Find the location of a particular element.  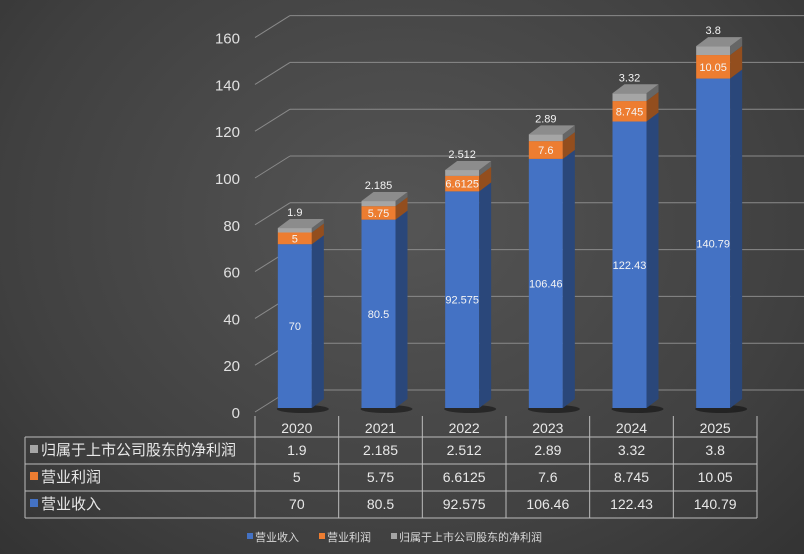

data-label: 140.79 is located at coordinates (713, 244).